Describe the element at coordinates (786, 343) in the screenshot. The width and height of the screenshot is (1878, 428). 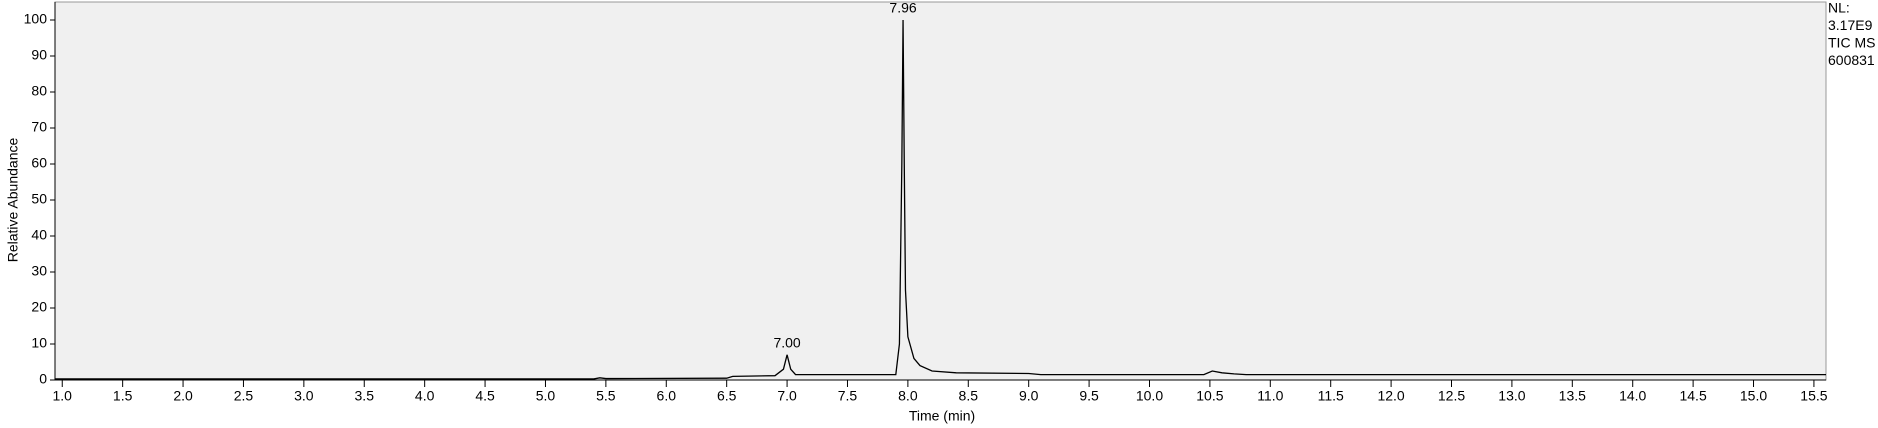
I see `peak-label: 7.00` at that location.